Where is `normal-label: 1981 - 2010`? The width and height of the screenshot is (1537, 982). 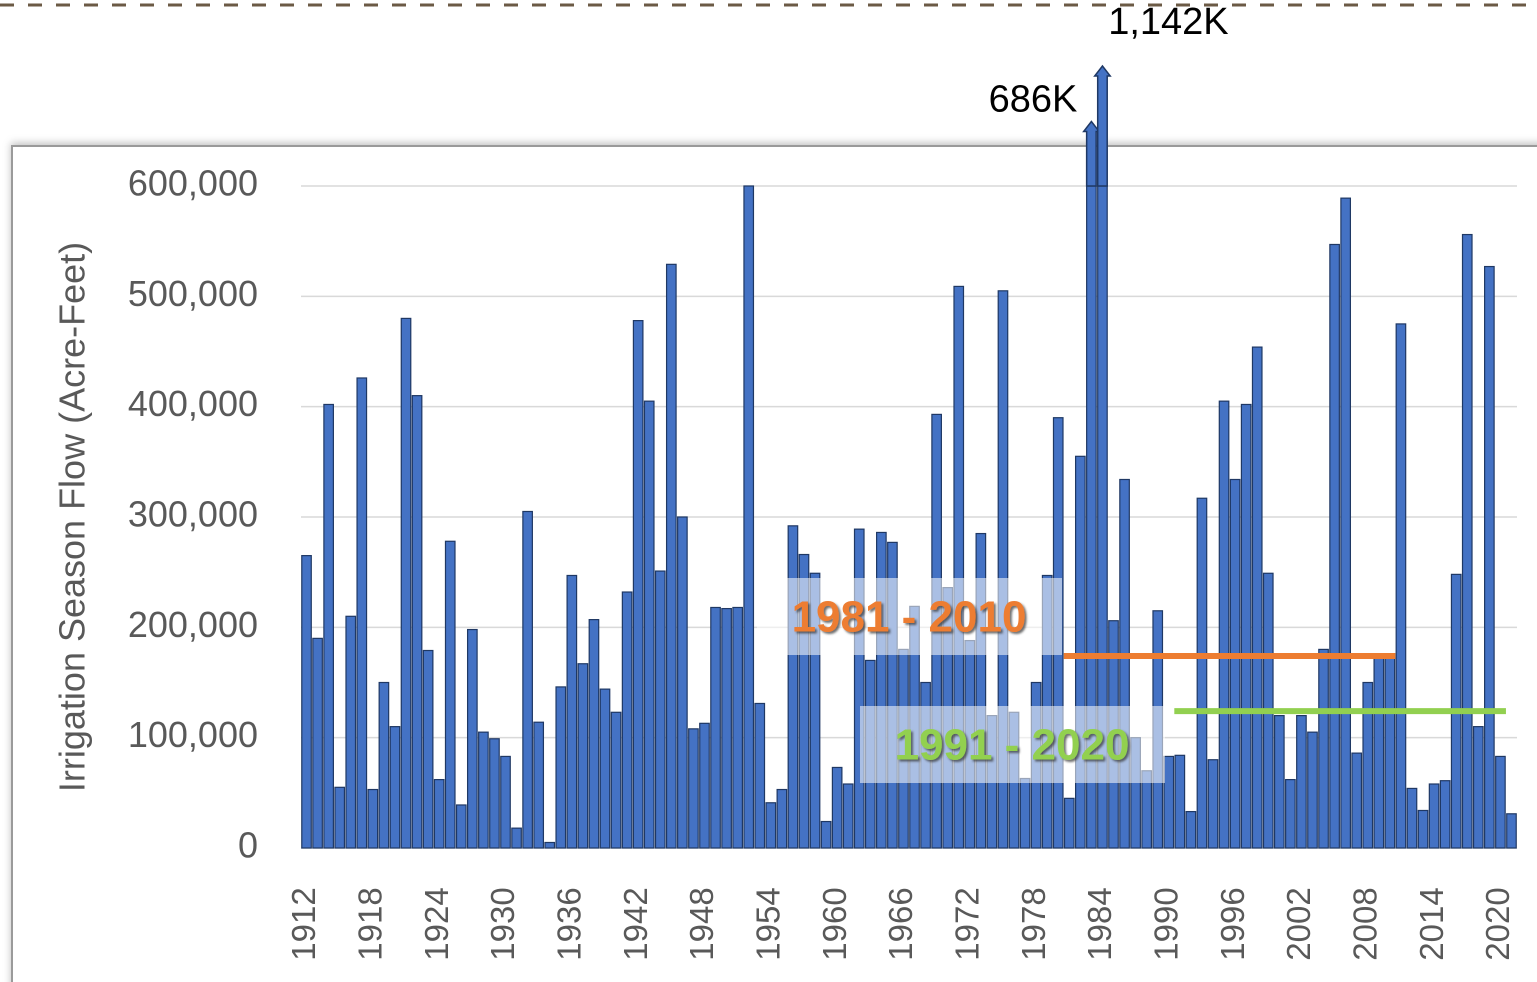 normal-label: 1981 - 2010 is located at coordinates (909, 617).